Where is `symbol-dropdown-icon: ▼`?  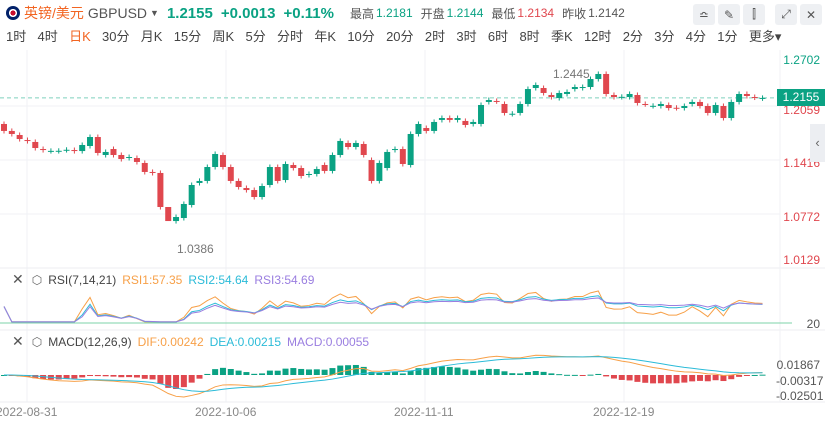
symbol-dropdown-icon: ▼ is located at coordinates (154, 13).